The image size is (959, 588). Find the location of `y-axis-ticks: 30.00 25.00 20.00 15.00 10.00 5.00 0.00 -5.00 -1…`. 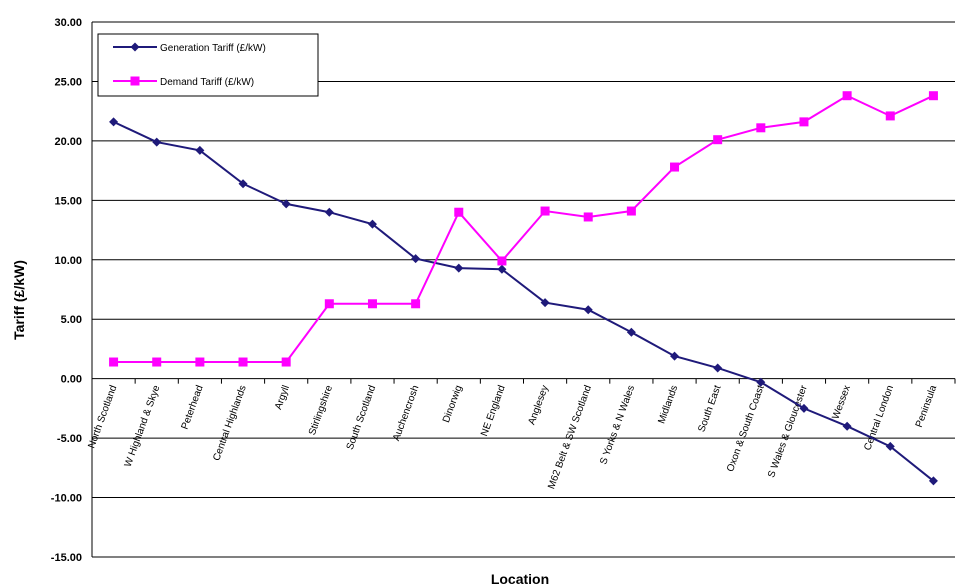

y-axis-ticks: 30.00 25.00 20.00 15.00 10.00 5.00 0.00 -5.00 -1… is located at coordinates (66, 290).